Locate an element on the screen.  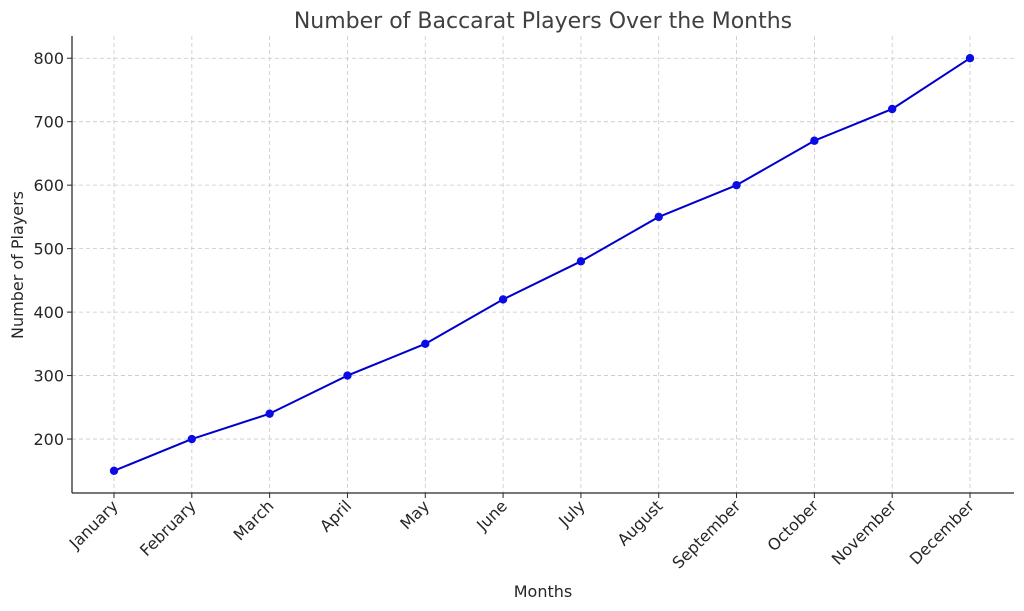
y-tick-label: 500 is located at coordinates (48, 249).